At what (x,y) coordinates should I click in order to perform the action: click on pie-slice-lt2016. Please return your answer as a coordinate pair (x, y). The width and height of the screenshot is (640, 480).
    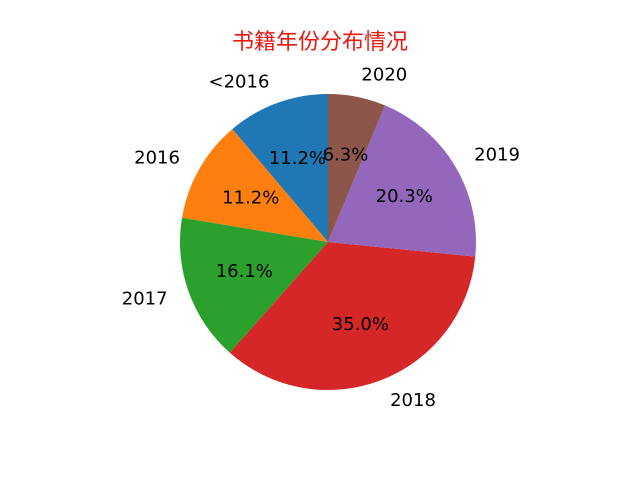
    Looking at the image, I should click on (280, 168).